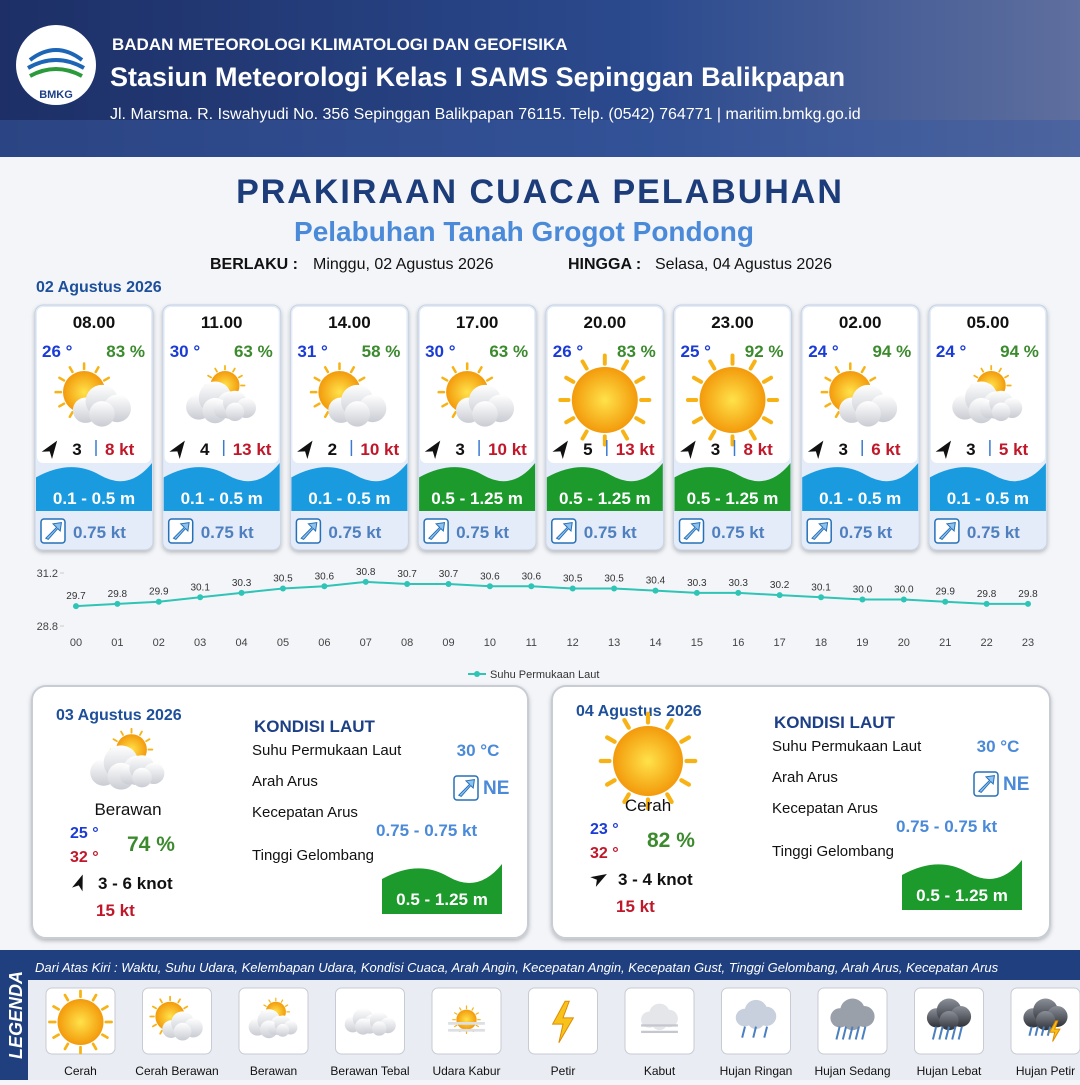 This screenshot has width=1080, height=1085. What do you see at coordinates (696, 351) in the screenshot?
I see `temperature: 25 °` at bounding box center [696, 351].